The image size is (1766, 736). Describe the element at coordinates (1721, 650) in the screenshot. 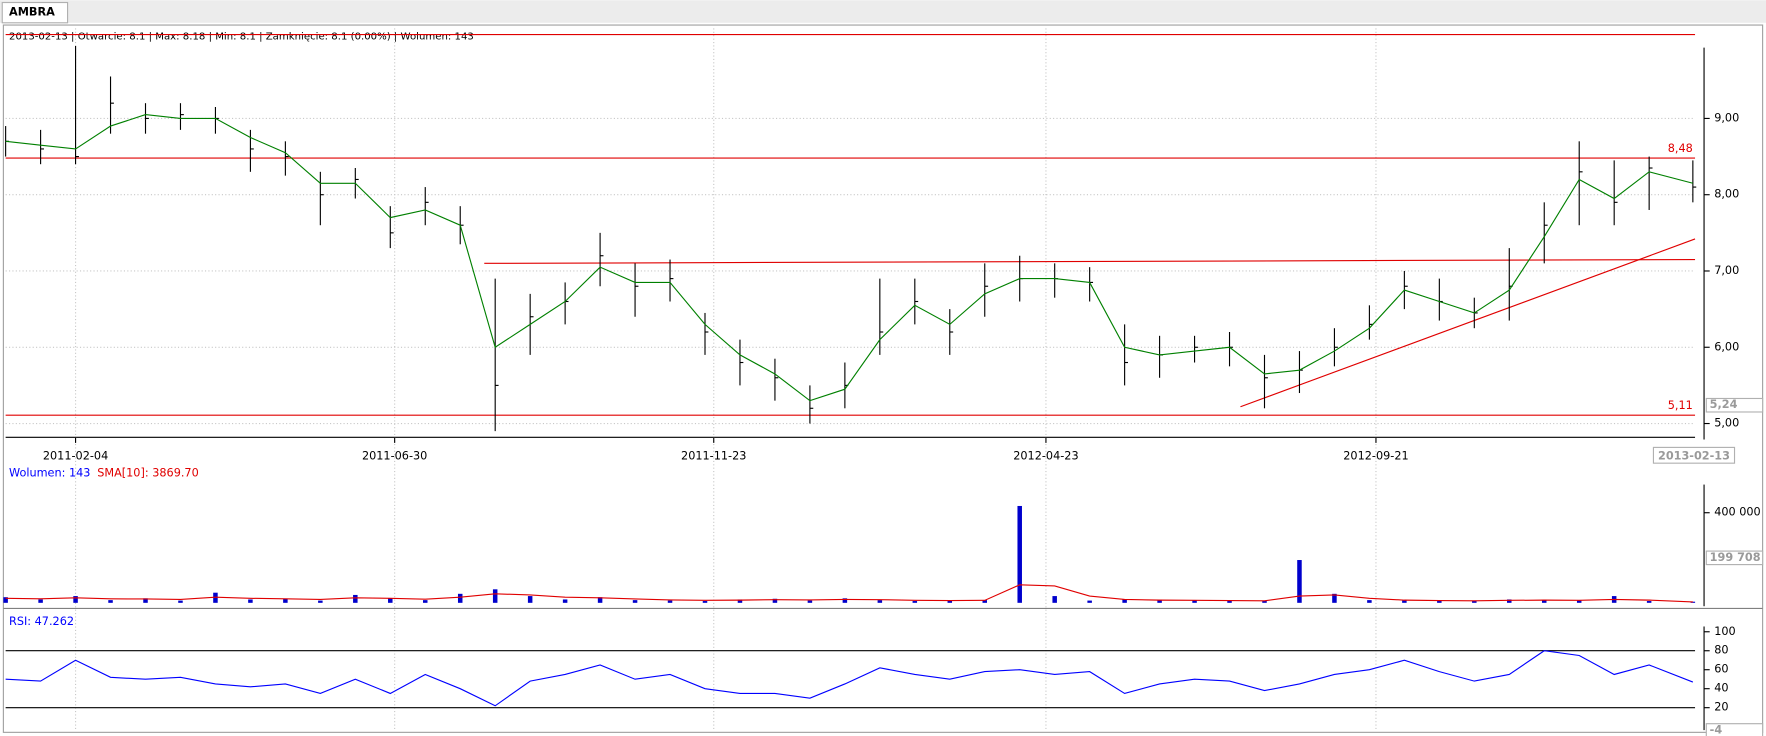

I see `y-tick-label: 80` at that location.